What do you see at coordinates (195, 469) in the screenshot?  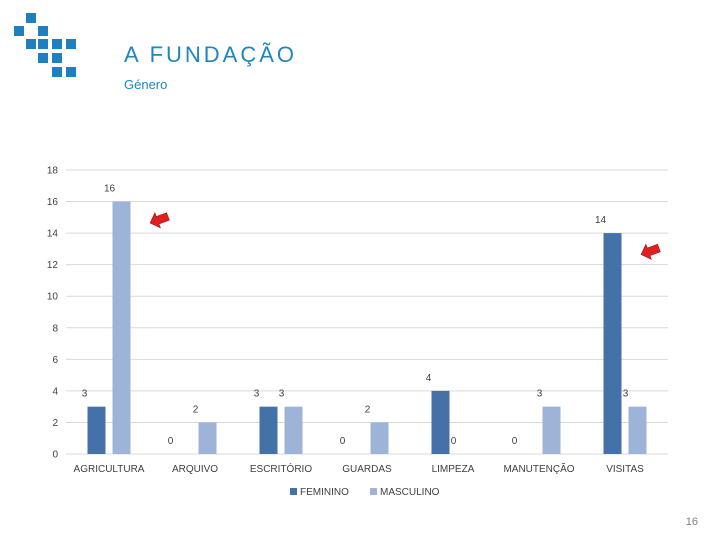 I see `x-category-label: ARQUIVO` at bounding box center [195, 469].